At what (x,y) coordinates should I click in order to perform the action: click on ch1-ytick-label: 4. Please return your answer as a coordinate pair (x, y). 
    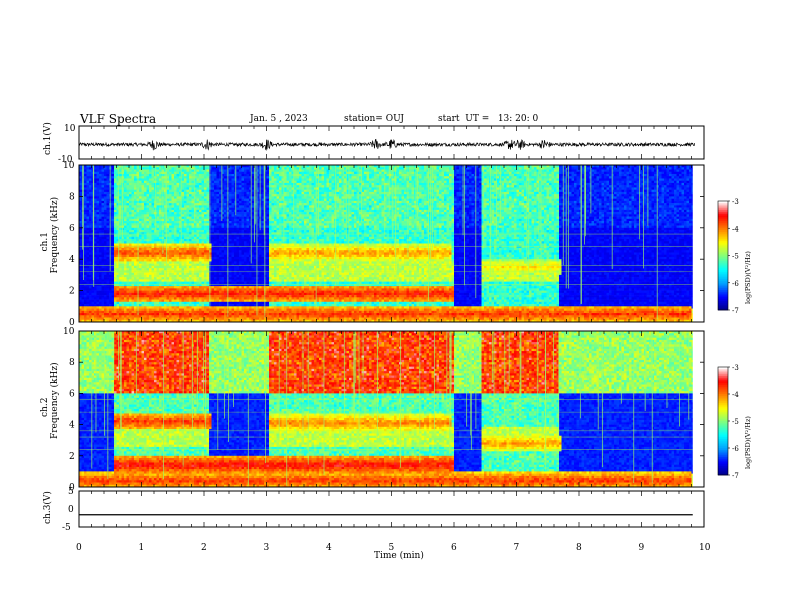
    Looking at the image, I should click on (72, 260).